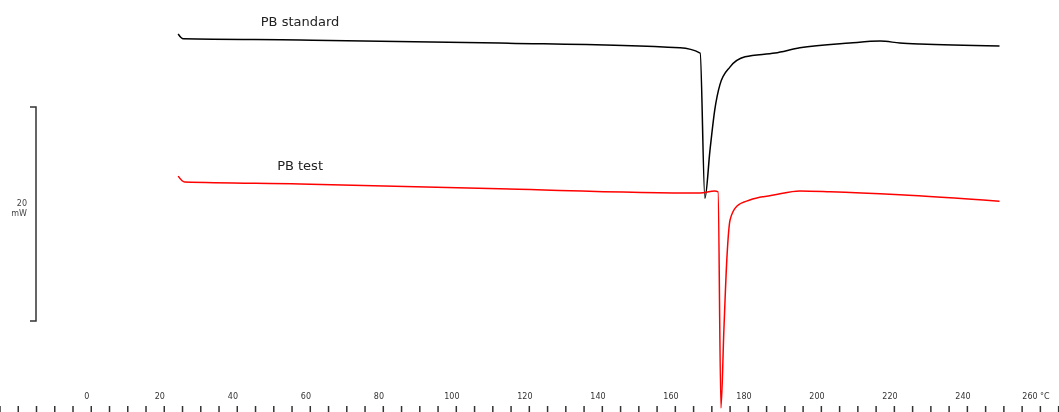  Describe the element at coordinates (19, 208) in the screenshot. I see `annotation: 20 mW` at that location.